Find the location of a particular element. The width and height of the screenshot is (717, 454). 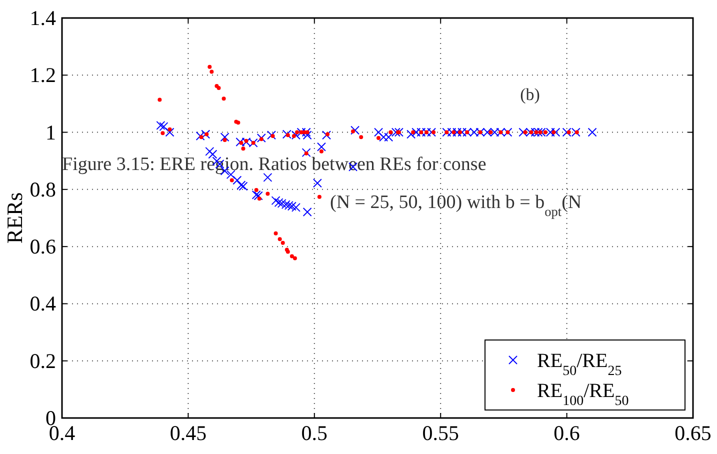

y-tick-label: 0.4 is located at coordinates (43, 304).